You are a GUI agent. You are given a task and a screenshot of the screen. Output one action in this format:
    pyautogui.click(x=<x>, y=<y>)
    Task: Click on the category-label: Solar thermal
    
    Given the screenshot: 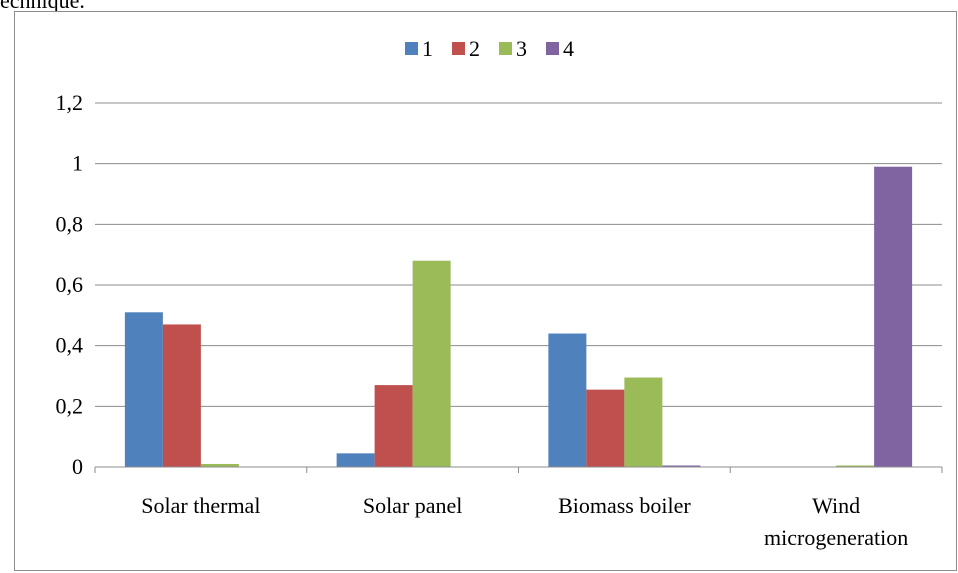 What is the action you would take?
    pyautogui.click(x=200, y=505)
    